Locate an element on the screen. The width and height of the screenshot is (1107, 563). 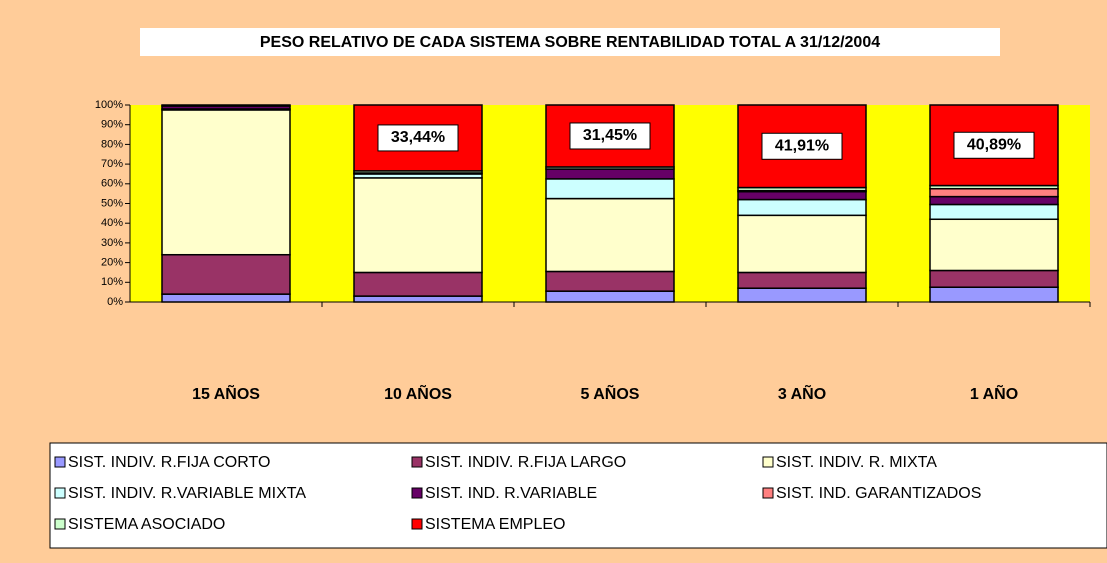
y-tick-label: 30% is located at coordinates (112, 243).